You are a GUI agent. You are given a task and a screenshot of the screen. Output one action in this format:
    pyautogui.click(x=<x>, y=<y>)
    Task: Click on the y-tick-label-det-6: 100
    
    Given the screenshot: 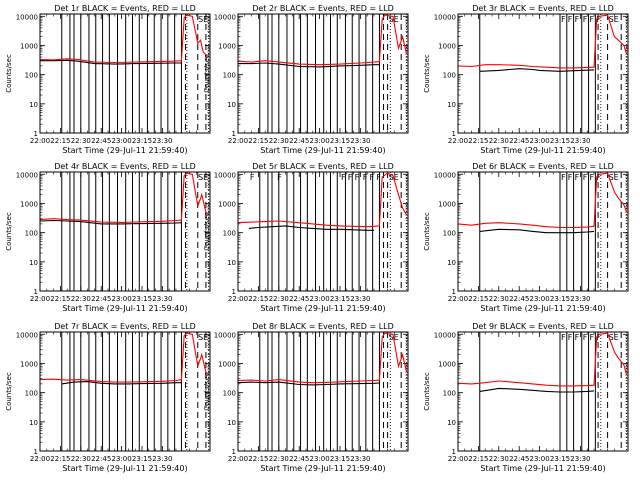 What is the action you would take?
    pyautogui.click(x=449, y=234)
    